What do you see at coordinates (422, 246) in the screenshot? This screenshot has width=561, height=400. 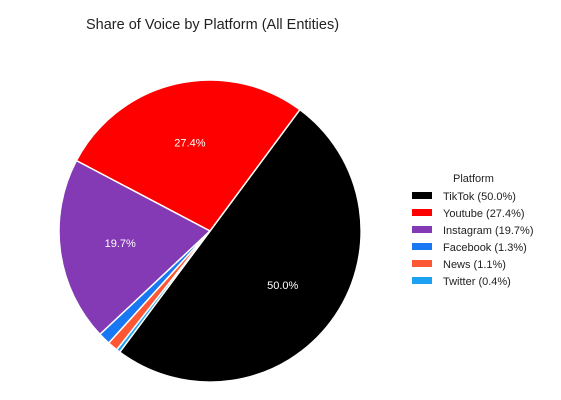 I see `legend-swatch-facebook` at bounding box center [422, 246].